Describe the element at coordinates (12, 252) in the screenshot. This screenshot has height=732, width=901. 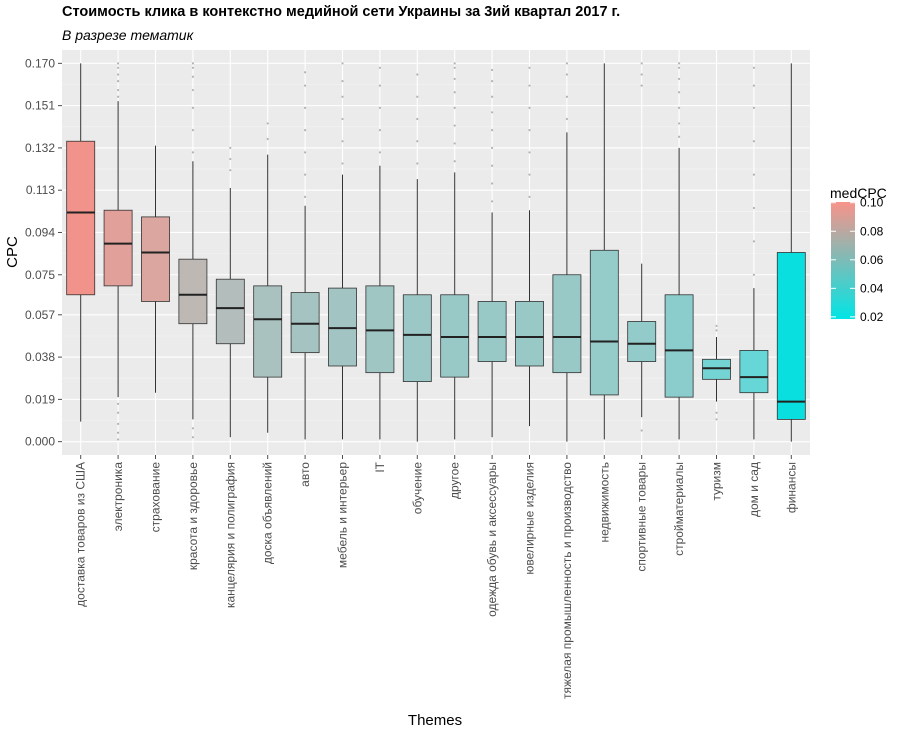
I see `y-axis-title: CPC` at that location.